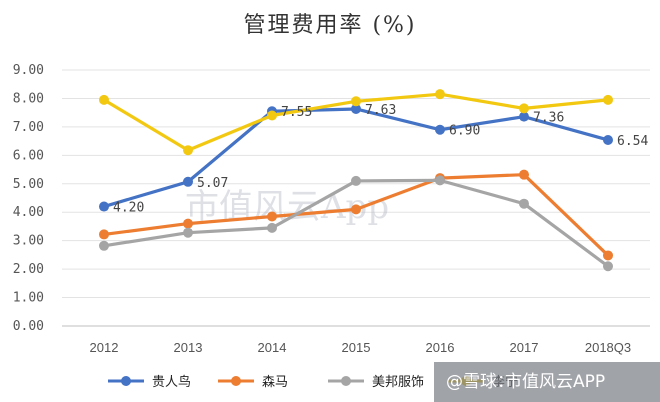 Image resolution: width=660 pixels, height=402 pixels. I want to click on watermark-bottom: @雪球： 市值风云APP, so click(547, 382).